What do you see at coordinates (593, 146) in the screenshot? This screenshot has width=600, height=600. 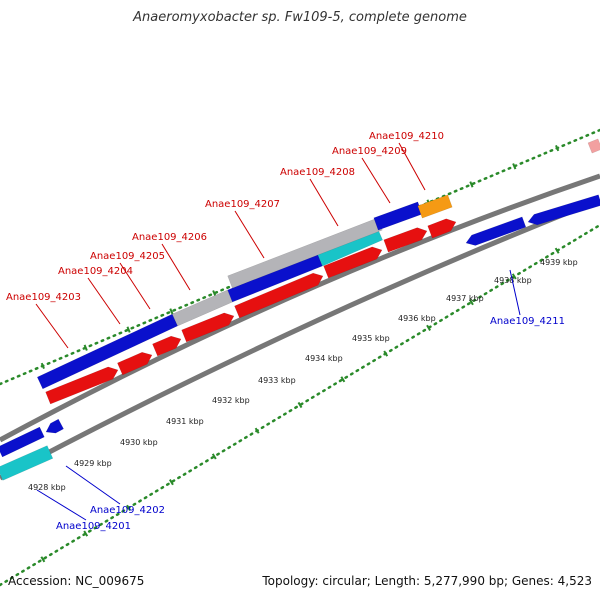 I see `gene-arrow-pink` at bounding box center [593, 146].